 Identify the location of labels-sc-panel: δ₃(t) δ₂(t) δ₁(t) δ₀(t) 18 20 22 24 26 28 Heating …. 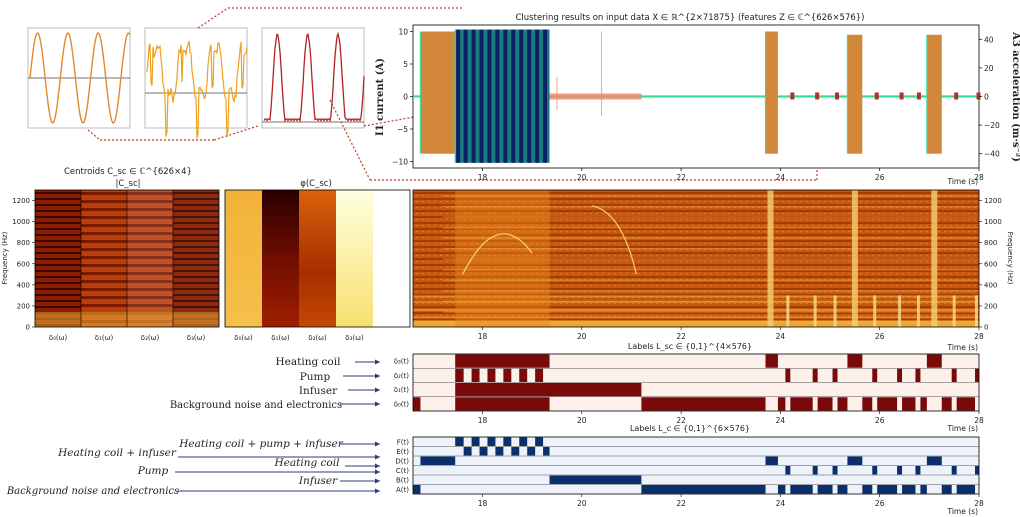
(577, 389).